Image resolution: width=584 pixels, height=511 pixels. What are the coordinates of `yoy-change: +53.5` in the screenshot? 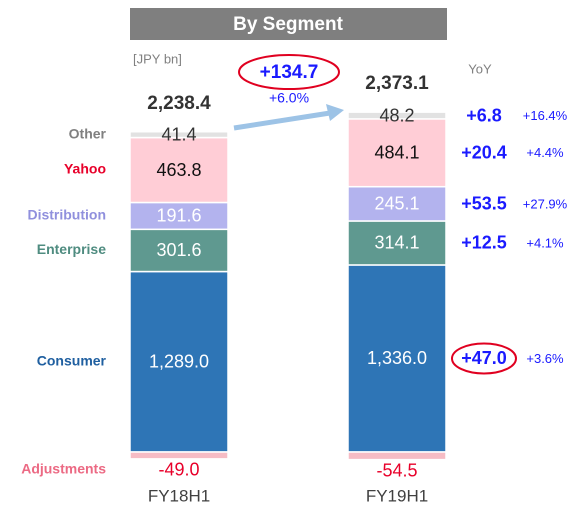 It's located at (484, 204).